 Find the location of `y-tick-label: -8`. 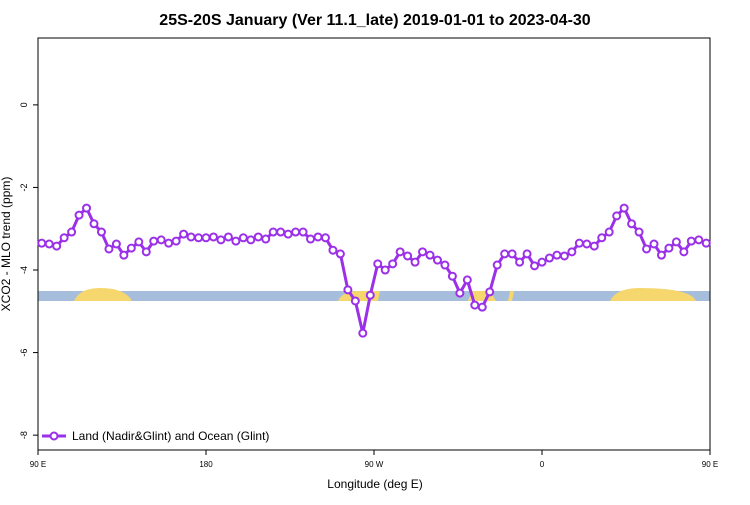

y-tick-label: -8 is located at coordinates (24, 435).